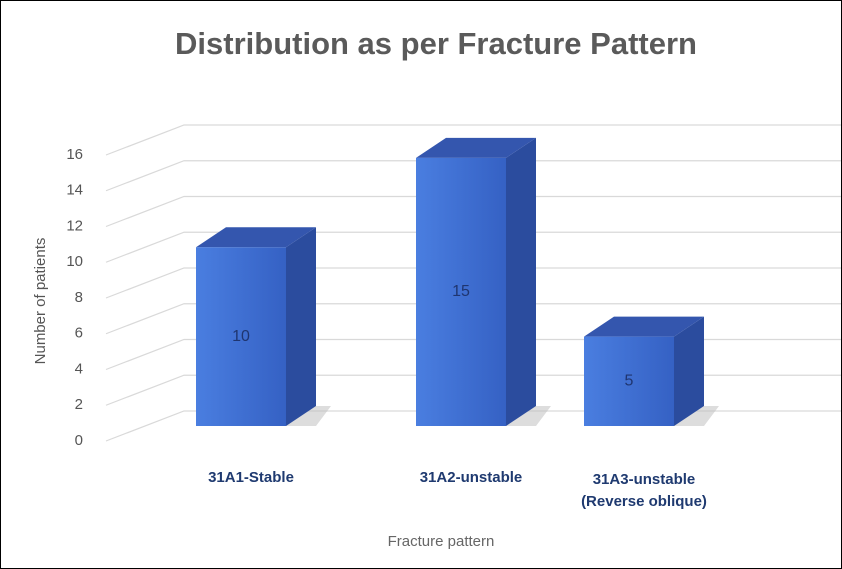 This screenshot has width=842, height=569. What do you see at coordinates (40, 301) in the screenshot?
I see `y-axis-title: Number of patients` at bounding box center [40, 301].